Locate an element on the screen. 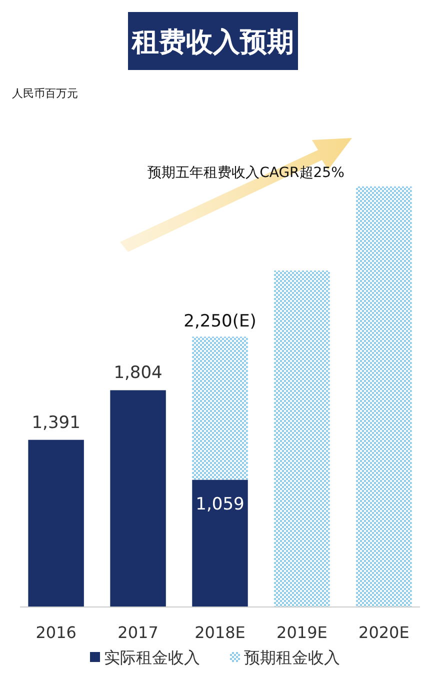 This screenshot has height=686, width=426. x-tick-label: 2018E is located at coordinates (220, 632).